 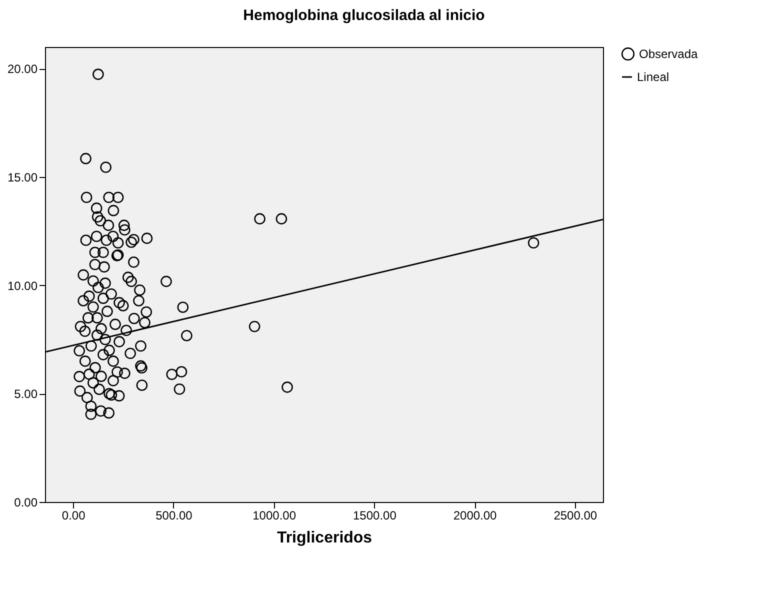 I want to click on legend-label: Observada, so click(x=668, y=54).